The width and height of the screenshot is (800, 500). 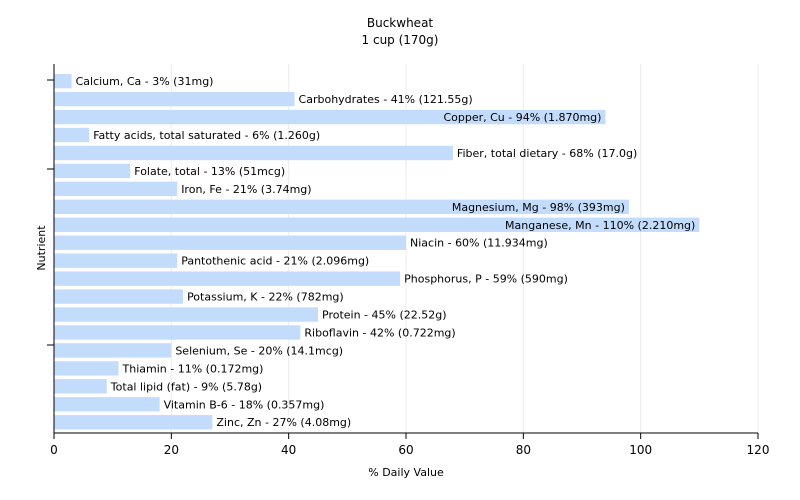 What do you see at coordinates (244, 404) in the screenshot?
I see `bar-label: Vitamin B-6 - 18% (0.357mg)` at bounding box center [244, 404].